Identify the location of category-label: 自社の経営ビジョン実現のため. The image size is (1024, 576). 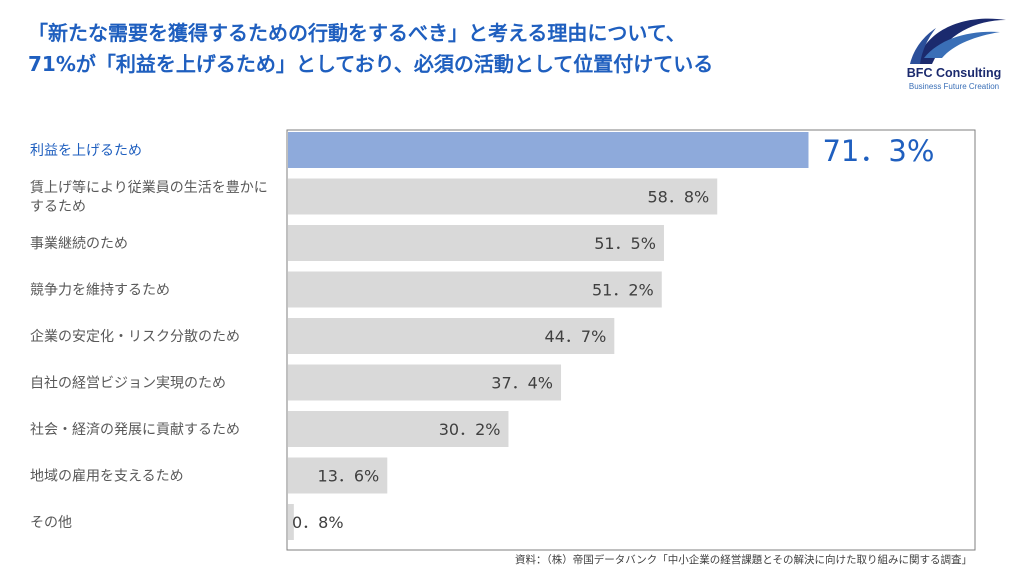
(128, 384).